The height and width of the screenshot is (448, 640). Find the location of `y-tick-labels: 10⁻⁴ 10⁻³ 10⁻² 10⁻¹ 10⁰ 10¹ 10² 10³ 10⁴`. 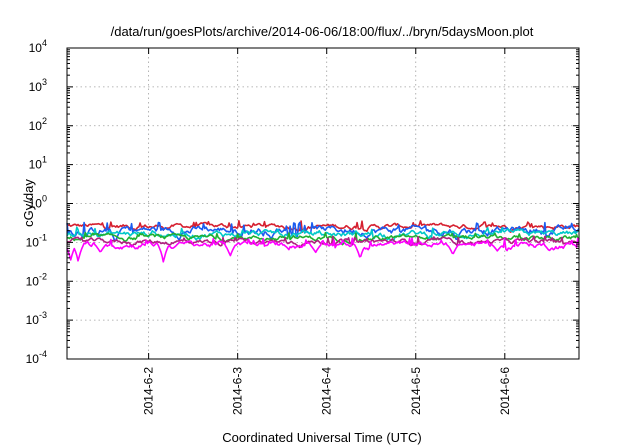

y-tick-labels: 10⁻⁴ 10⁻³ 10⁻² 10⁻¹ 10⁰ 10¹ 10² 10³ 10⁴ is located at coordinates (36, 202).